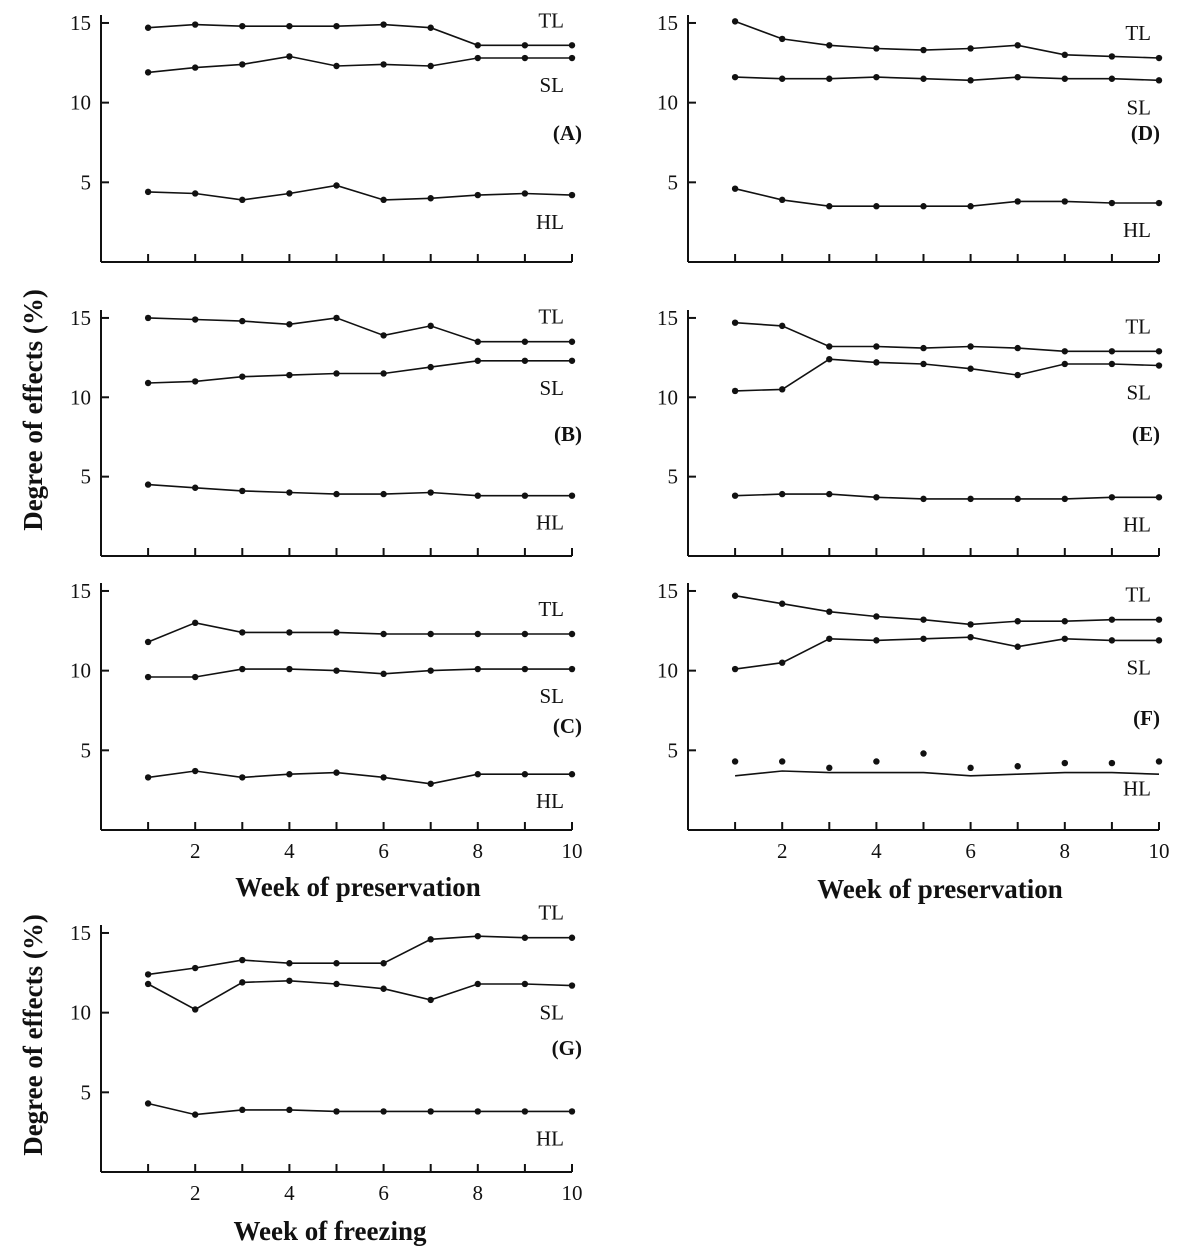 This screenshot has width=1183, height=1249. I want to click on series-line-unlabeled, so click(947, 773).